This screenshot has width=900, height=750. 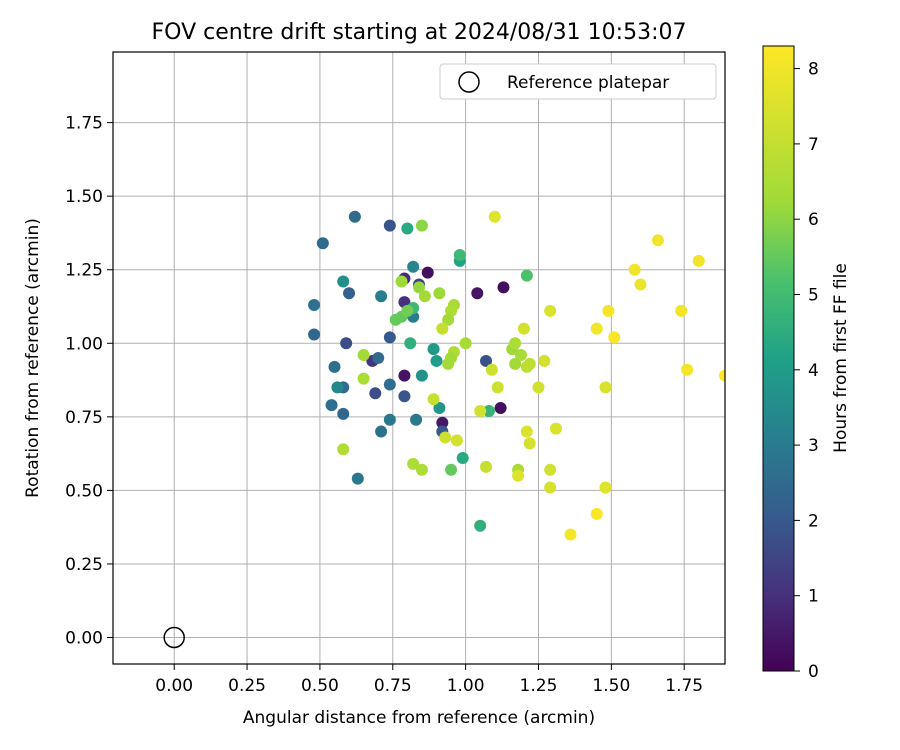 What do you see at coordinates (806, 371) in the screenshot?
I see `colorbar-ticks: 0 1 2 3 4 5 6 7 8` at bounding box center [806, 371].